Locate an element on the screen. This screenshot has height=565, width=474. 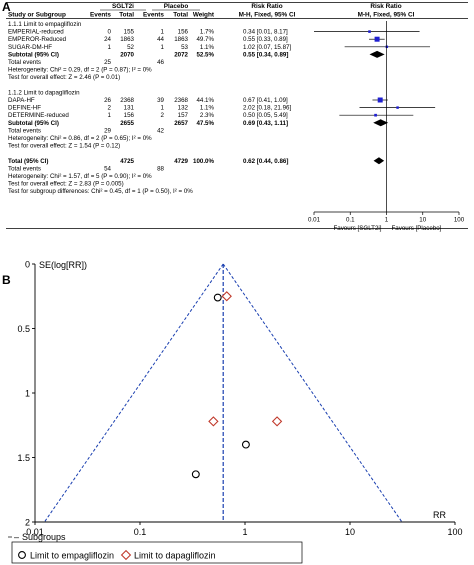
treatment-events: 24 is located at coordinates (107, 39).